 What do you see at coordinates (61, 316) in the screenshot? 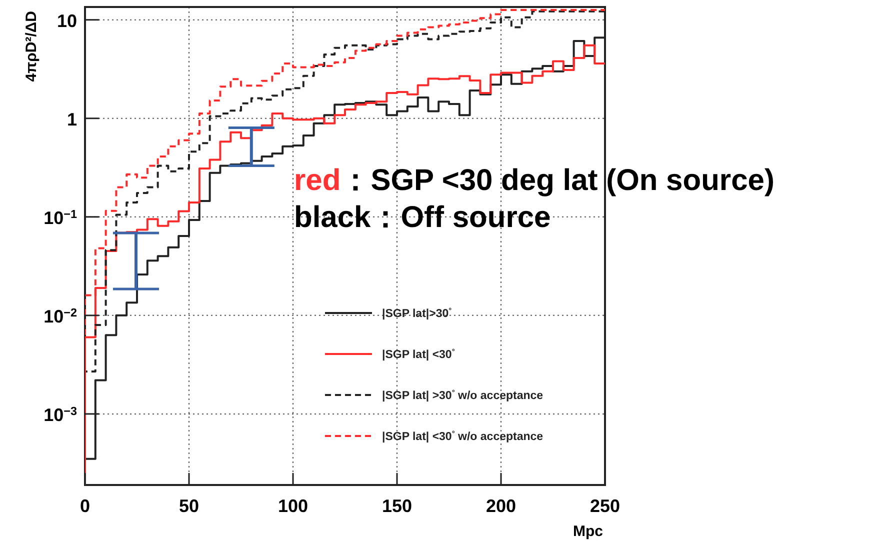
I see `y-tick-label: 10$^{−2}$` at bounding box center [61, 316].